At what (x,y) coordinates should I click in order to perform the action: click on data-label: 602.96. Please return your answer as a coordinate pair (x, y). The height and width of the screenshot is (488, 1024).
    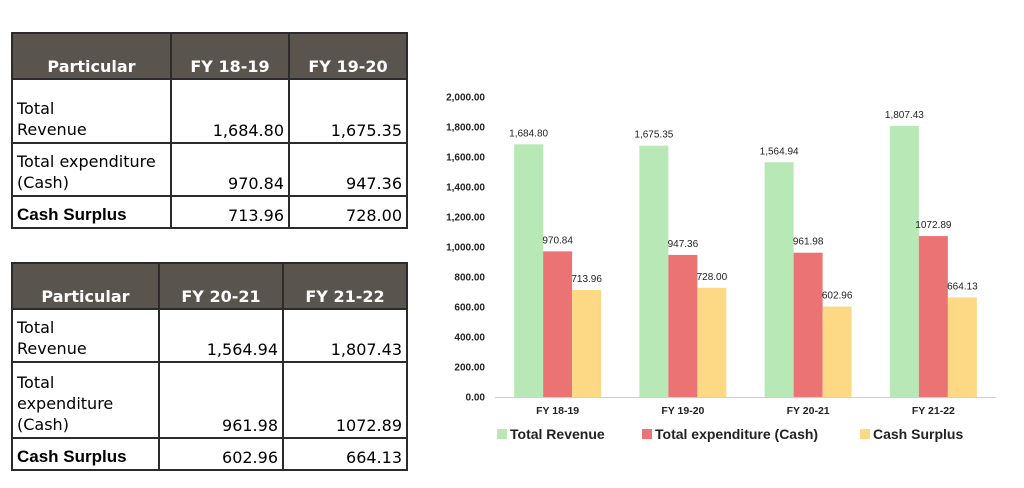
    Looking at the image, I should click on (837, 296).